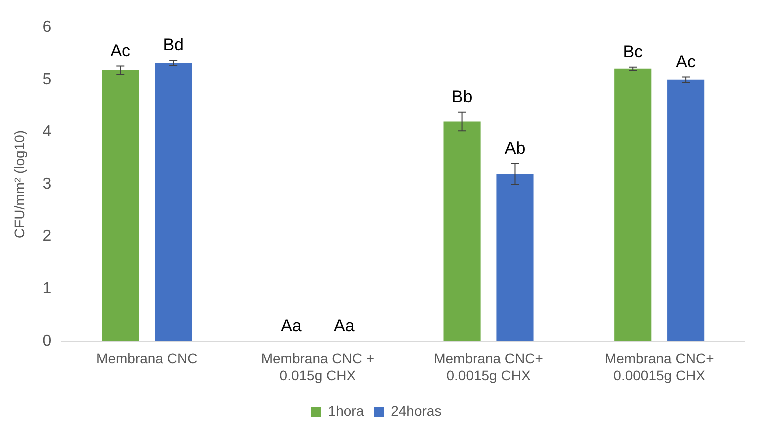 The width and height of the screenshot is (763, 437). I want to click on y-tick-label: 0, so click(47, 341).